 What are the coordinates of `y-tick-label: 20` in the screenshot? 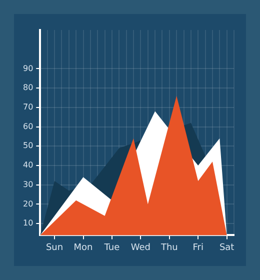 It's located at (28, 203).